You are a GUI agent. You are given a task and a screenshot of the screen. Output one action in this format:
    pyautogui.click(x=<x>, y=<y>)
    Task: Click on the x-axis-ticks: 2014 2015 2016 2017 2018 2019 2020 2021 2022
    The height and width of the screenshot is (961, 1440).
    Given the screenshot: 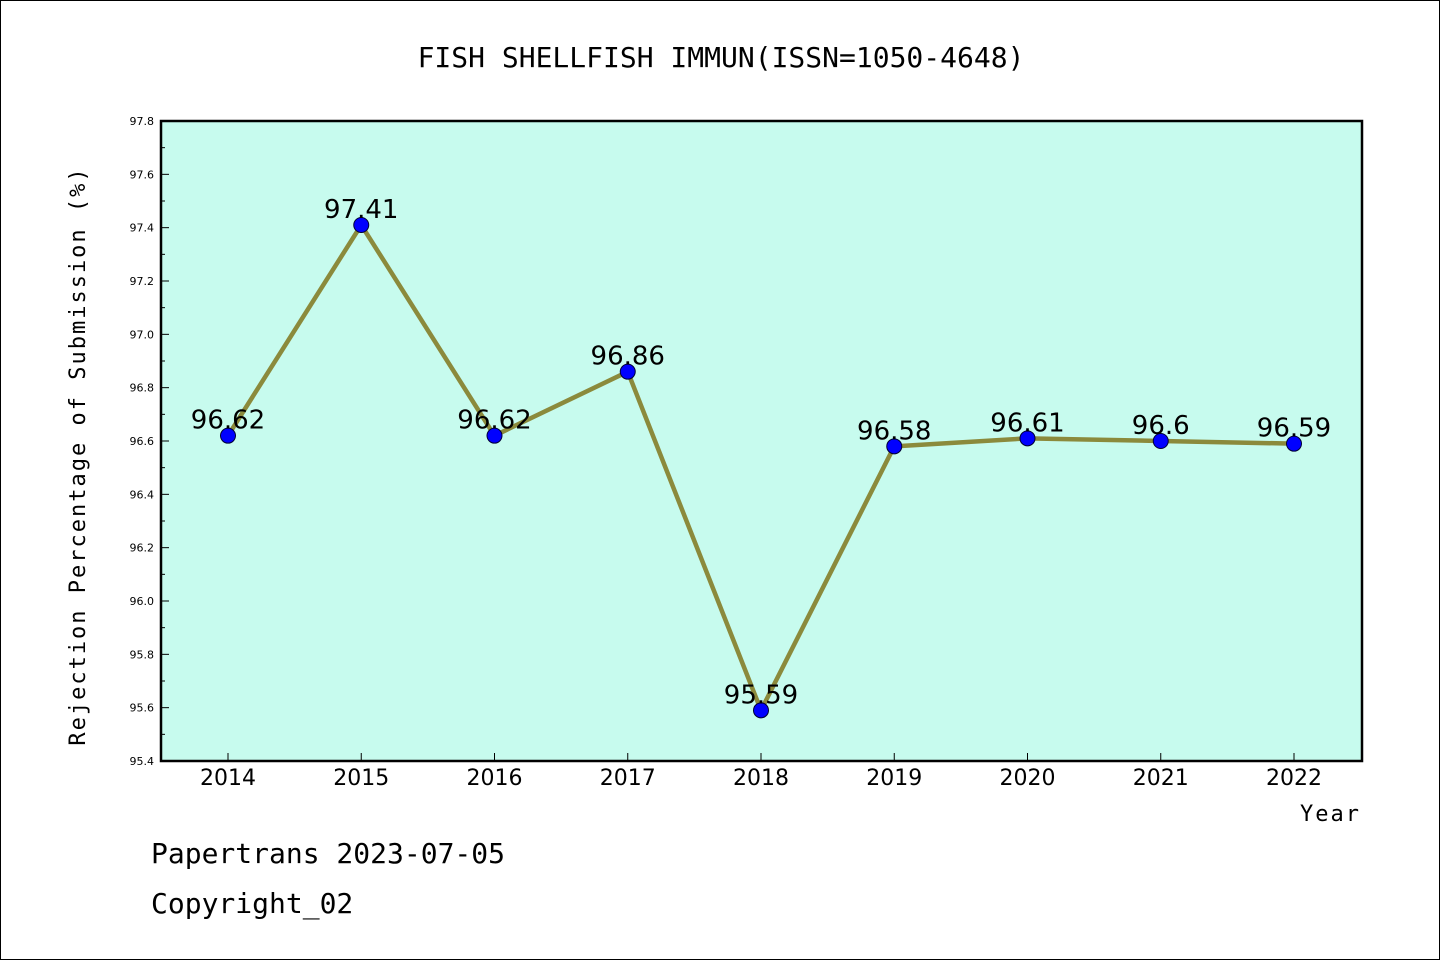 What is the action you would take?
    pyautogui.click(x=761, y=772)
    